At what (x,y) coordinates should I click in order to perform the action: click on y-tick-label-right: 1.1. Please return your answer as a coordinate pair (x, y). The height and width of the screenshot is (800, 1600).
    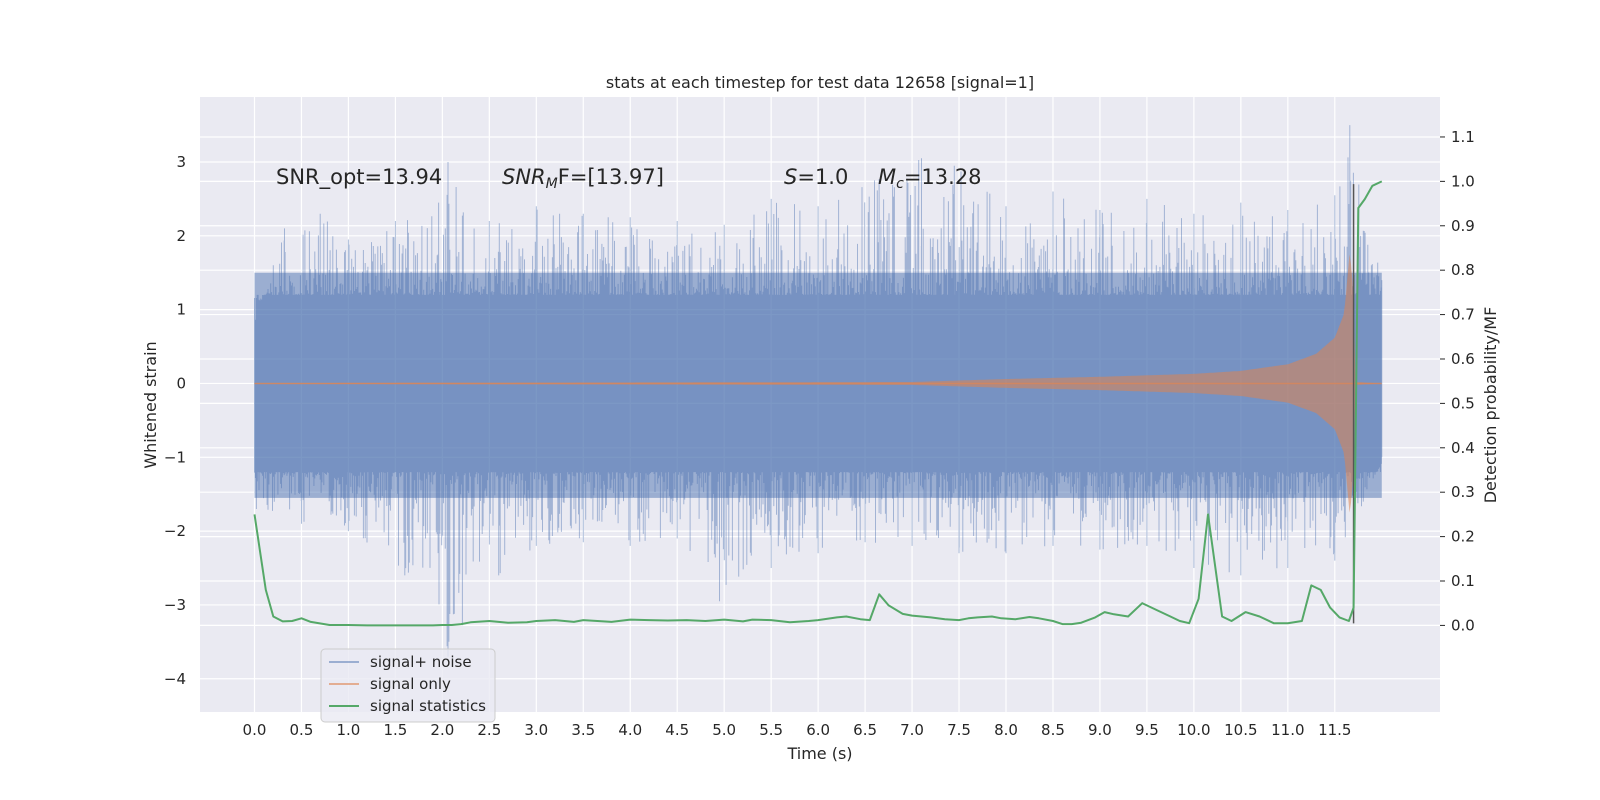
    Looking at the image, I should click on (1463, 137).